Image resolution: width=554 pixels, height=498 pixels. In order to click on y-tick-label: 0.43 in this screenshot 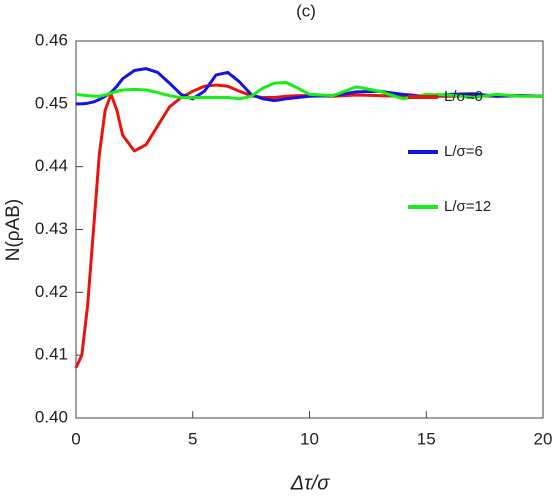, I will do `click(51, 228)`.